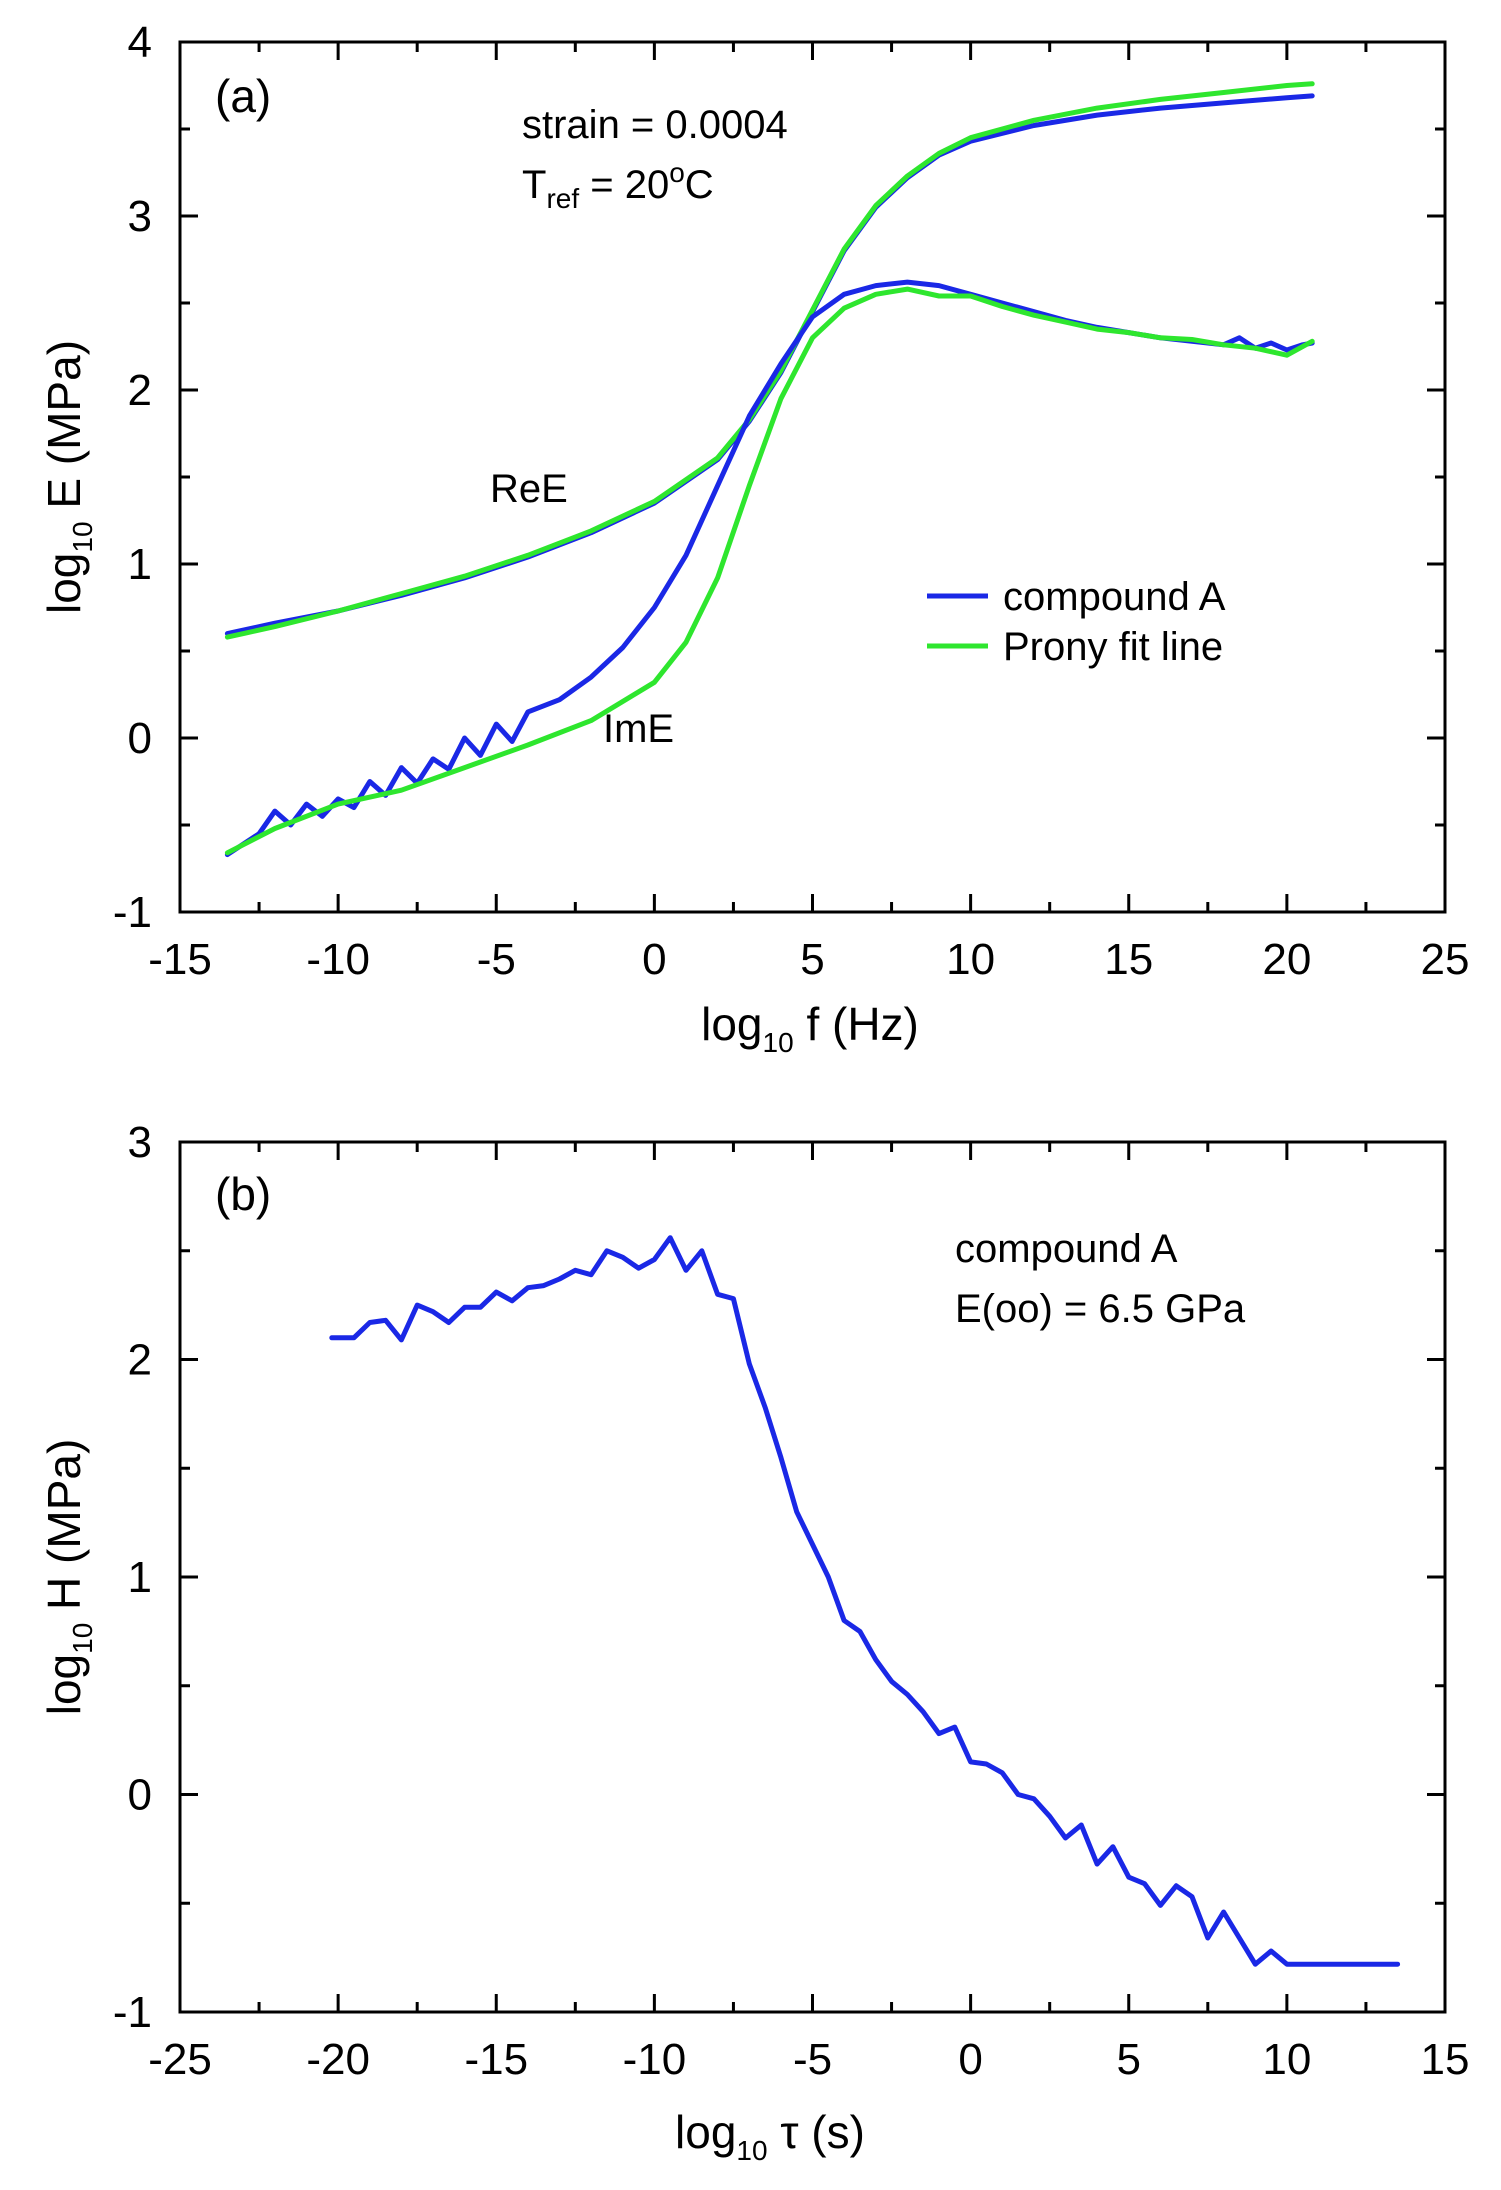 This screenshot has height=2190, width=1501. I want to click on panel-b-x-tick-labels: -25 -20 -15 -10 -5 0 5 10 15, so click(808, 2059).